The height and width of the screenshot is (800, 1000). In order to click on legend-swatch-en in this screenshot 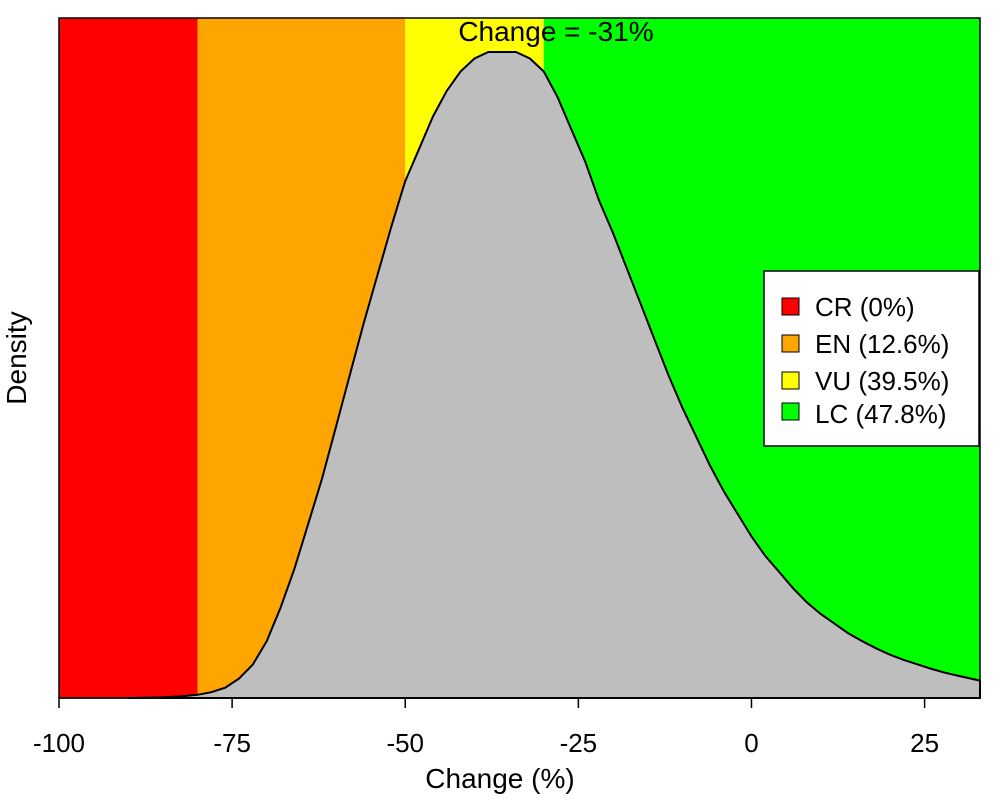, I will do `click(790, 343)`.